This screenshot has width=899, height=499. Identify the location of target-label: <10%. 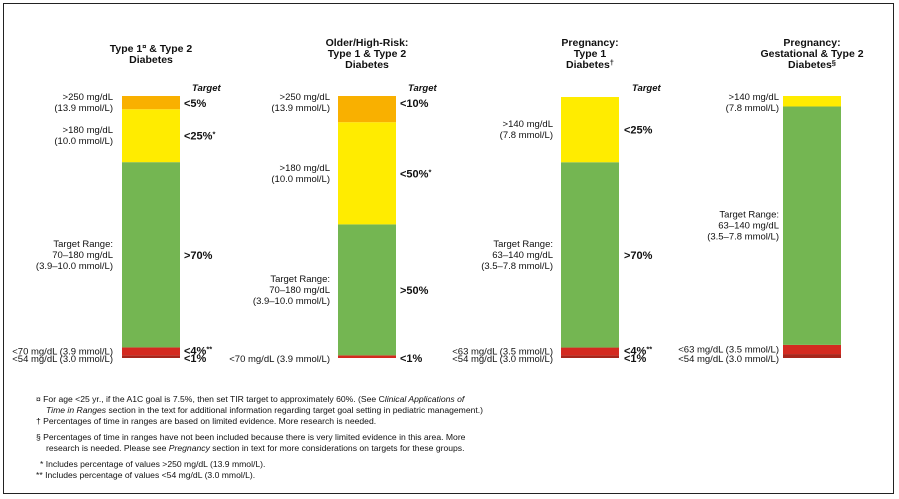
(414, 104).